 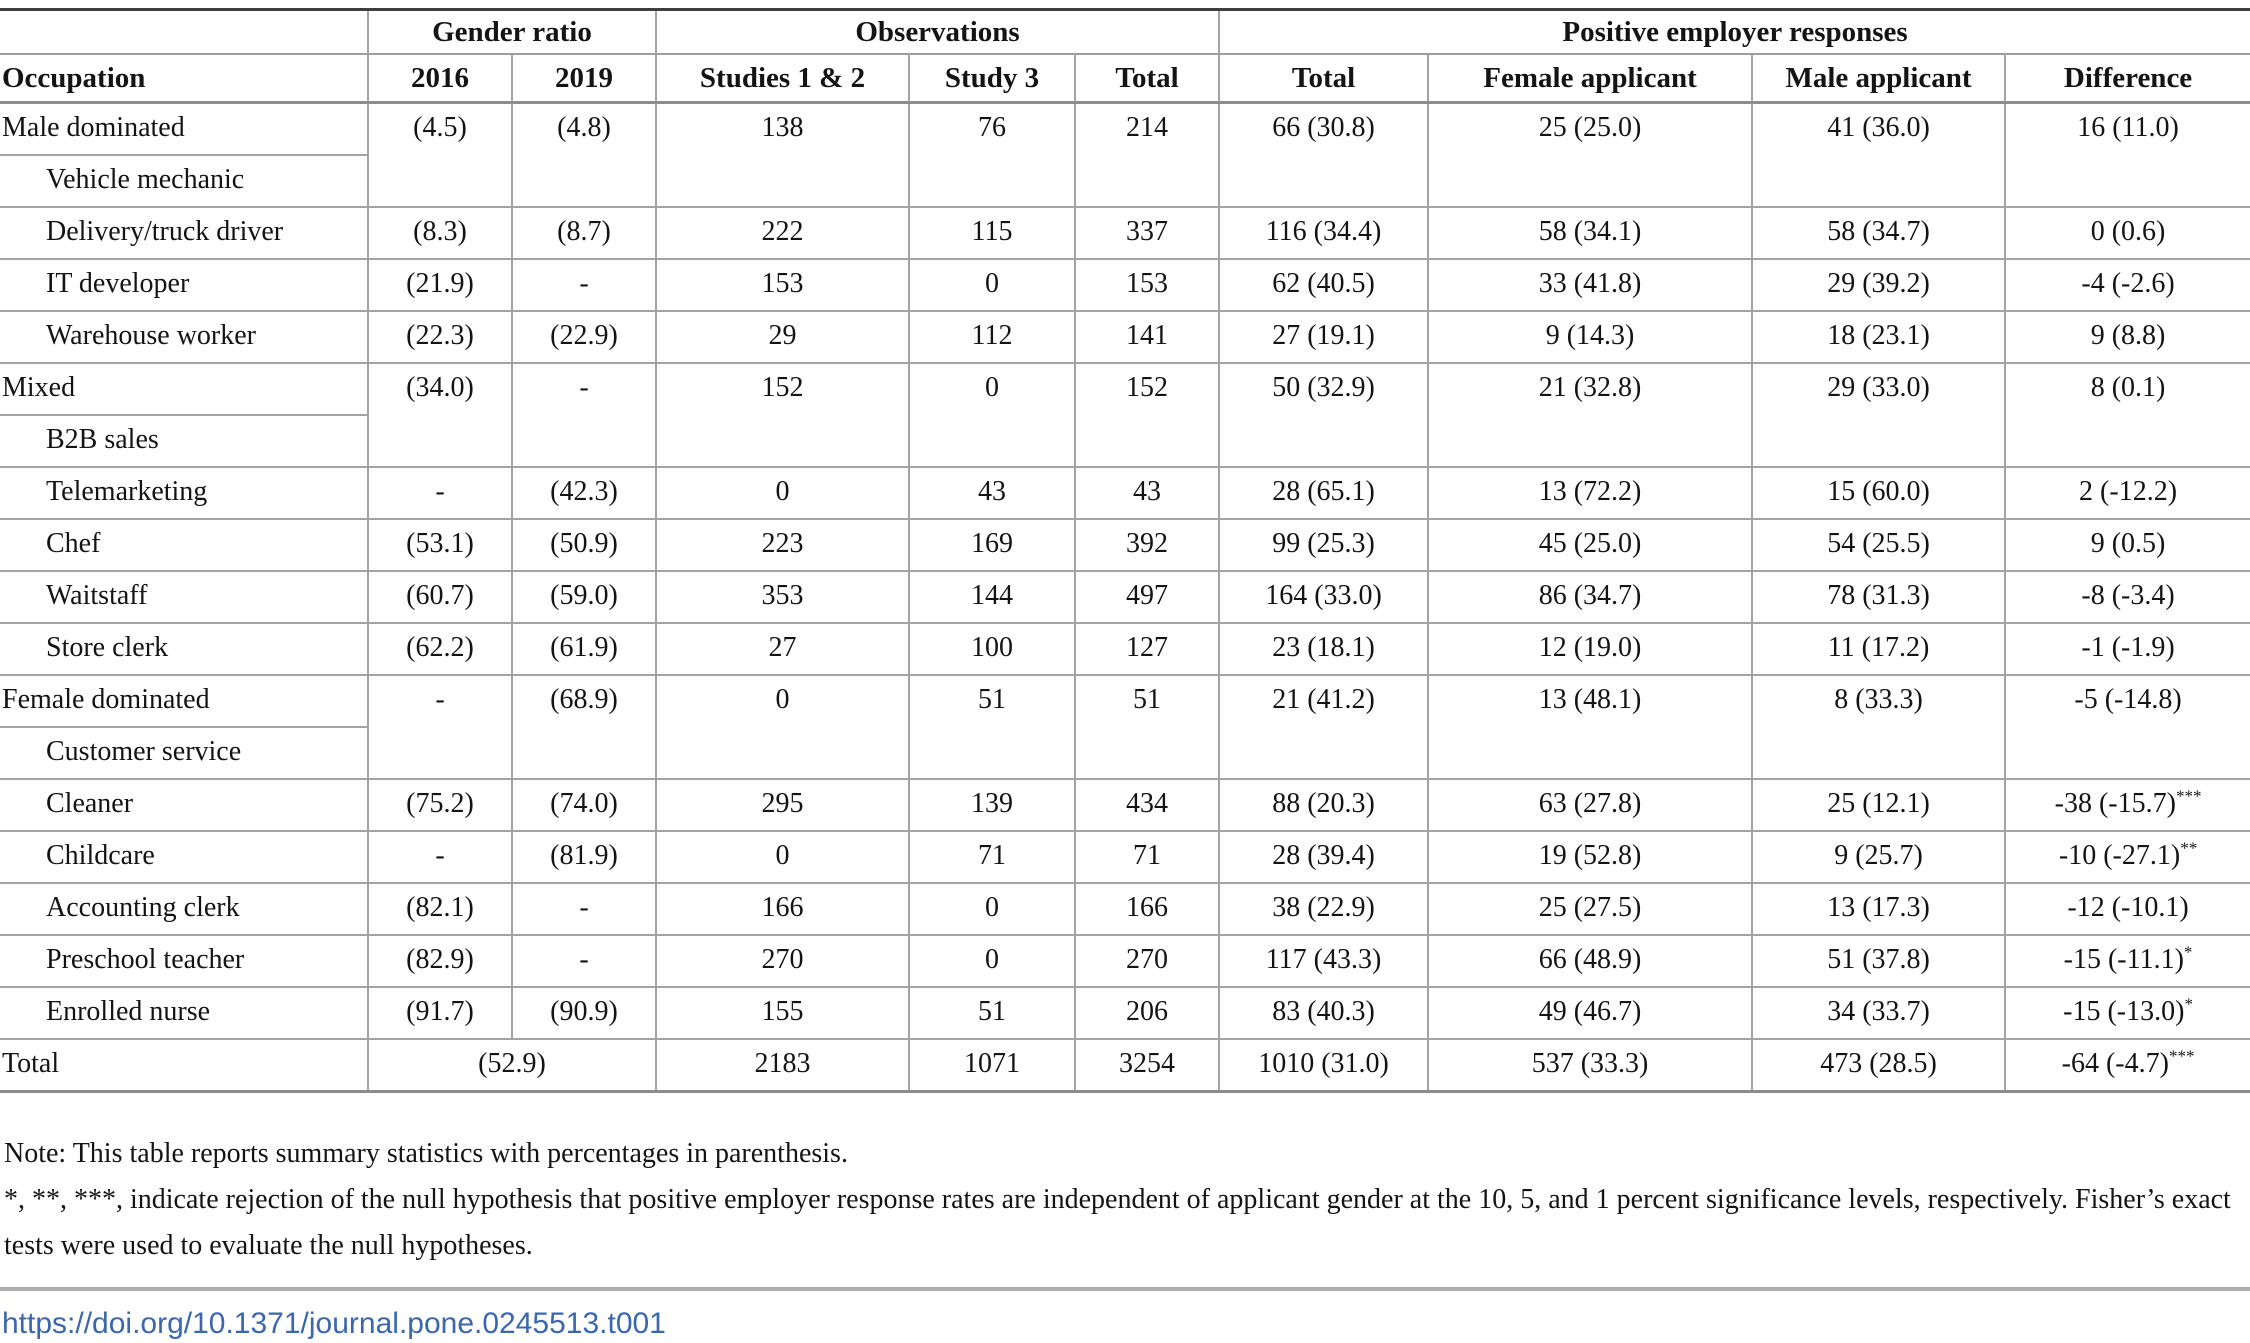 I want to click on table-cell: (34.0), so click(x=439, y=415).